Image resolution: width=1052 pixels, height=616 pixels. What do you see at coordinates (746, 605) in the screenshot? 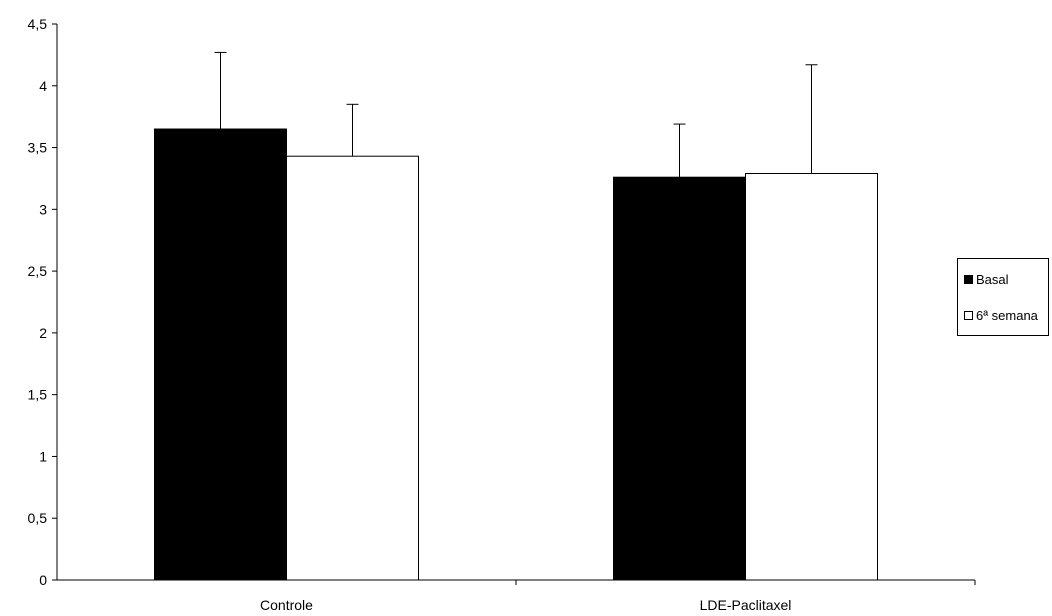
I see `x-tick-label: LDE-Paclitaxel` at bounding box center [746, 605].